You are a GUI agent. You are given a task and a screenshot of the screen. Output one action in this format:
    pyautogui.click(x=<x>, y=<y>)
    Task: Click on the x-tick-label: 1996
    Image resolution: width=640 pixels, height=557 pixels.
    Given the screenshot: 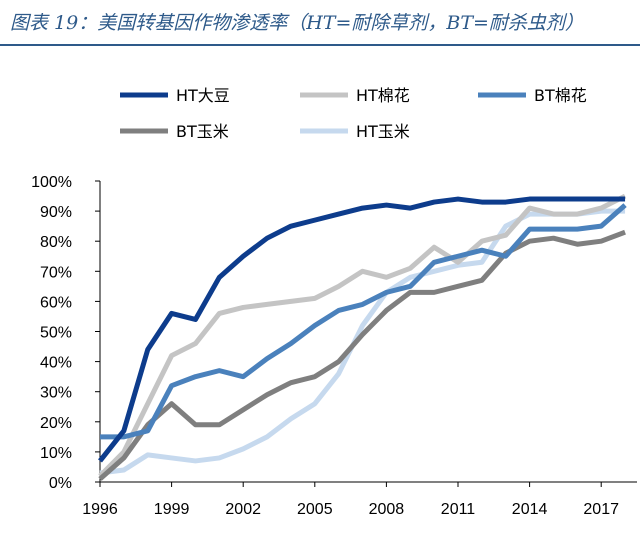 What is the action you would take?
    pyautogui.click(x=100, y=509)
    